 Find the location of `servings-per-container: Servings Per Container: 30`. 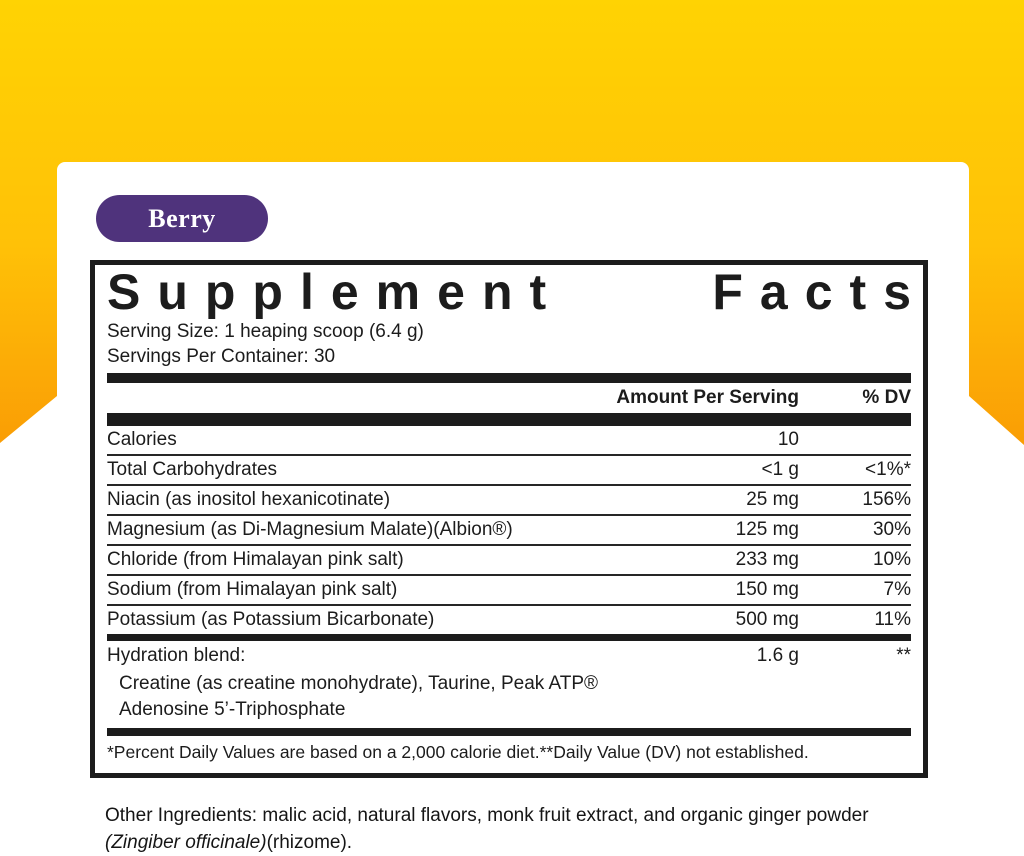

servings-per-container: Servings Per Container: 30 is located at coordinates (221, 356).